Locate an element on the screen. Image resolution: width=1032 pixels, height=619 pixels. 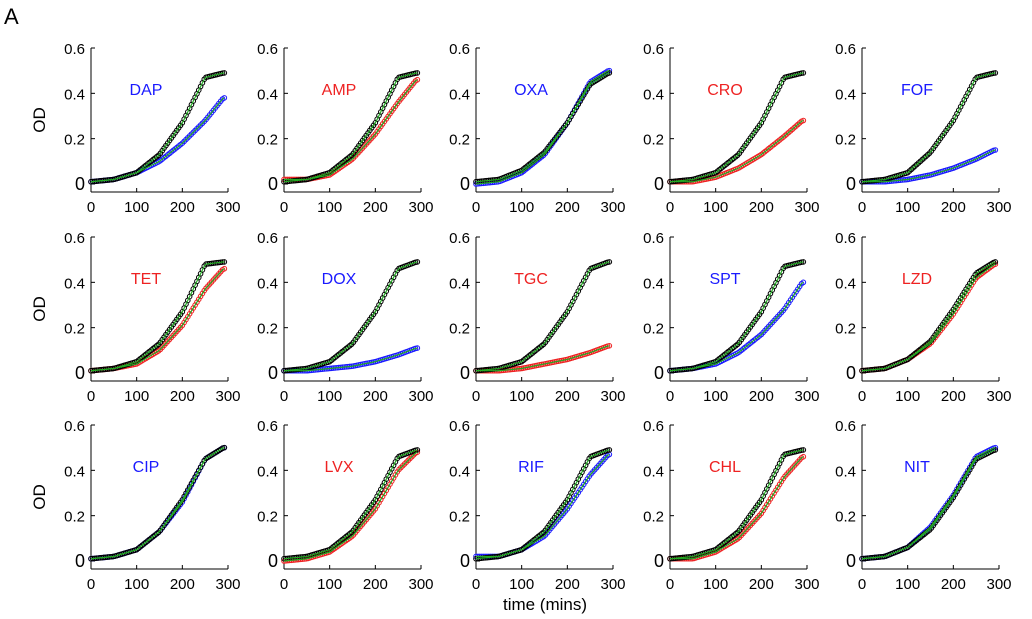
drug-label: TET is located at coordinates (146, 279).